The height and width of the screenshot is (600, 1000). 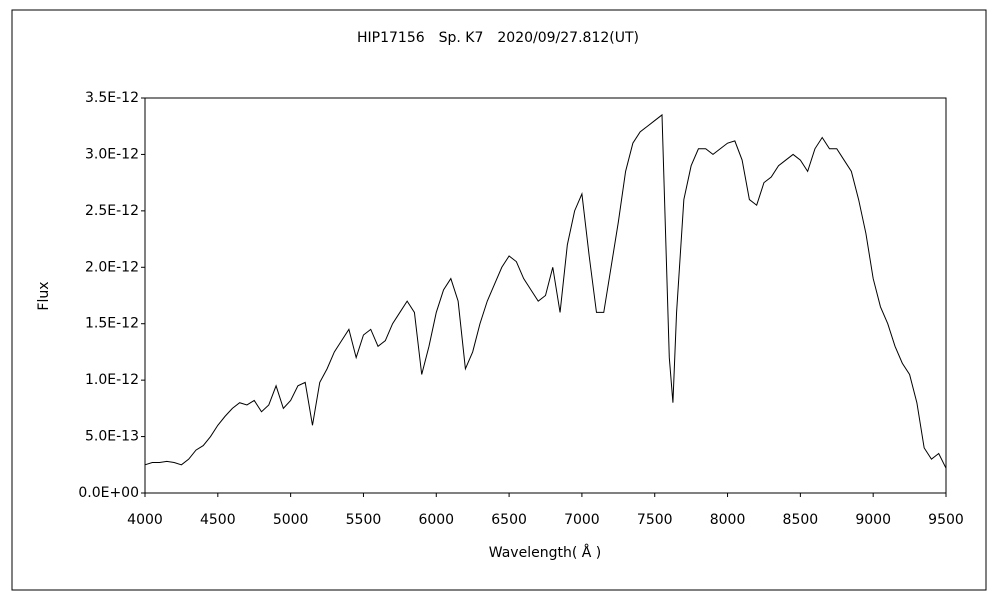 I want to click on x-tick-label: 8500, so click(x=801, y=520).